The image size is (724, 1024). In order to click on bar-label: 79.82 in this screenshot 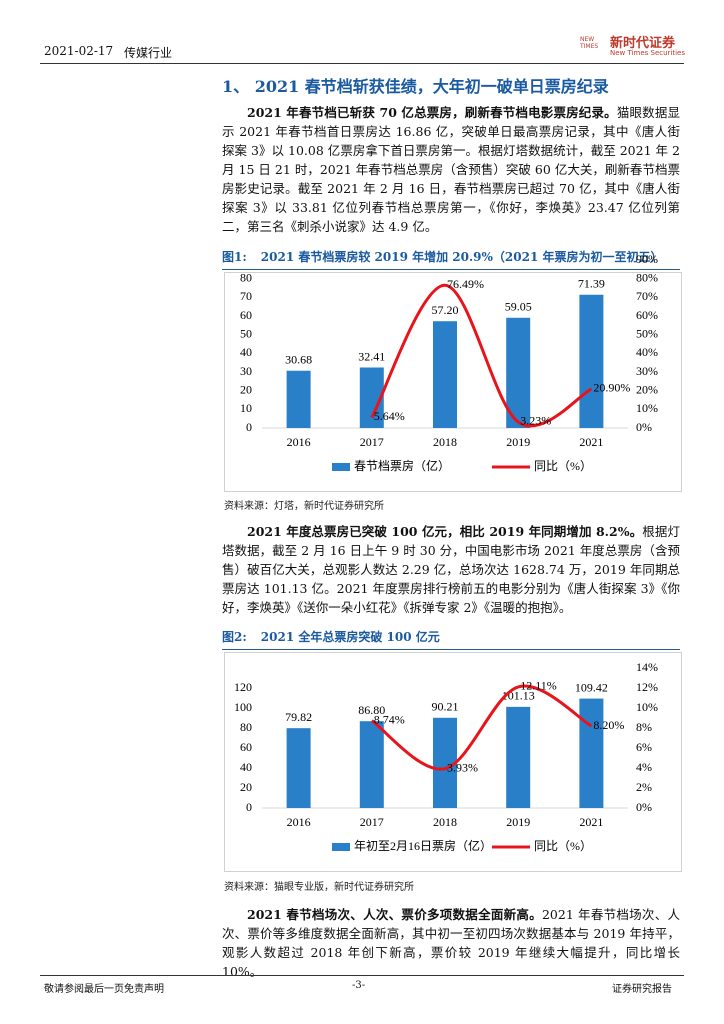, I will do `click(298, 717)`.